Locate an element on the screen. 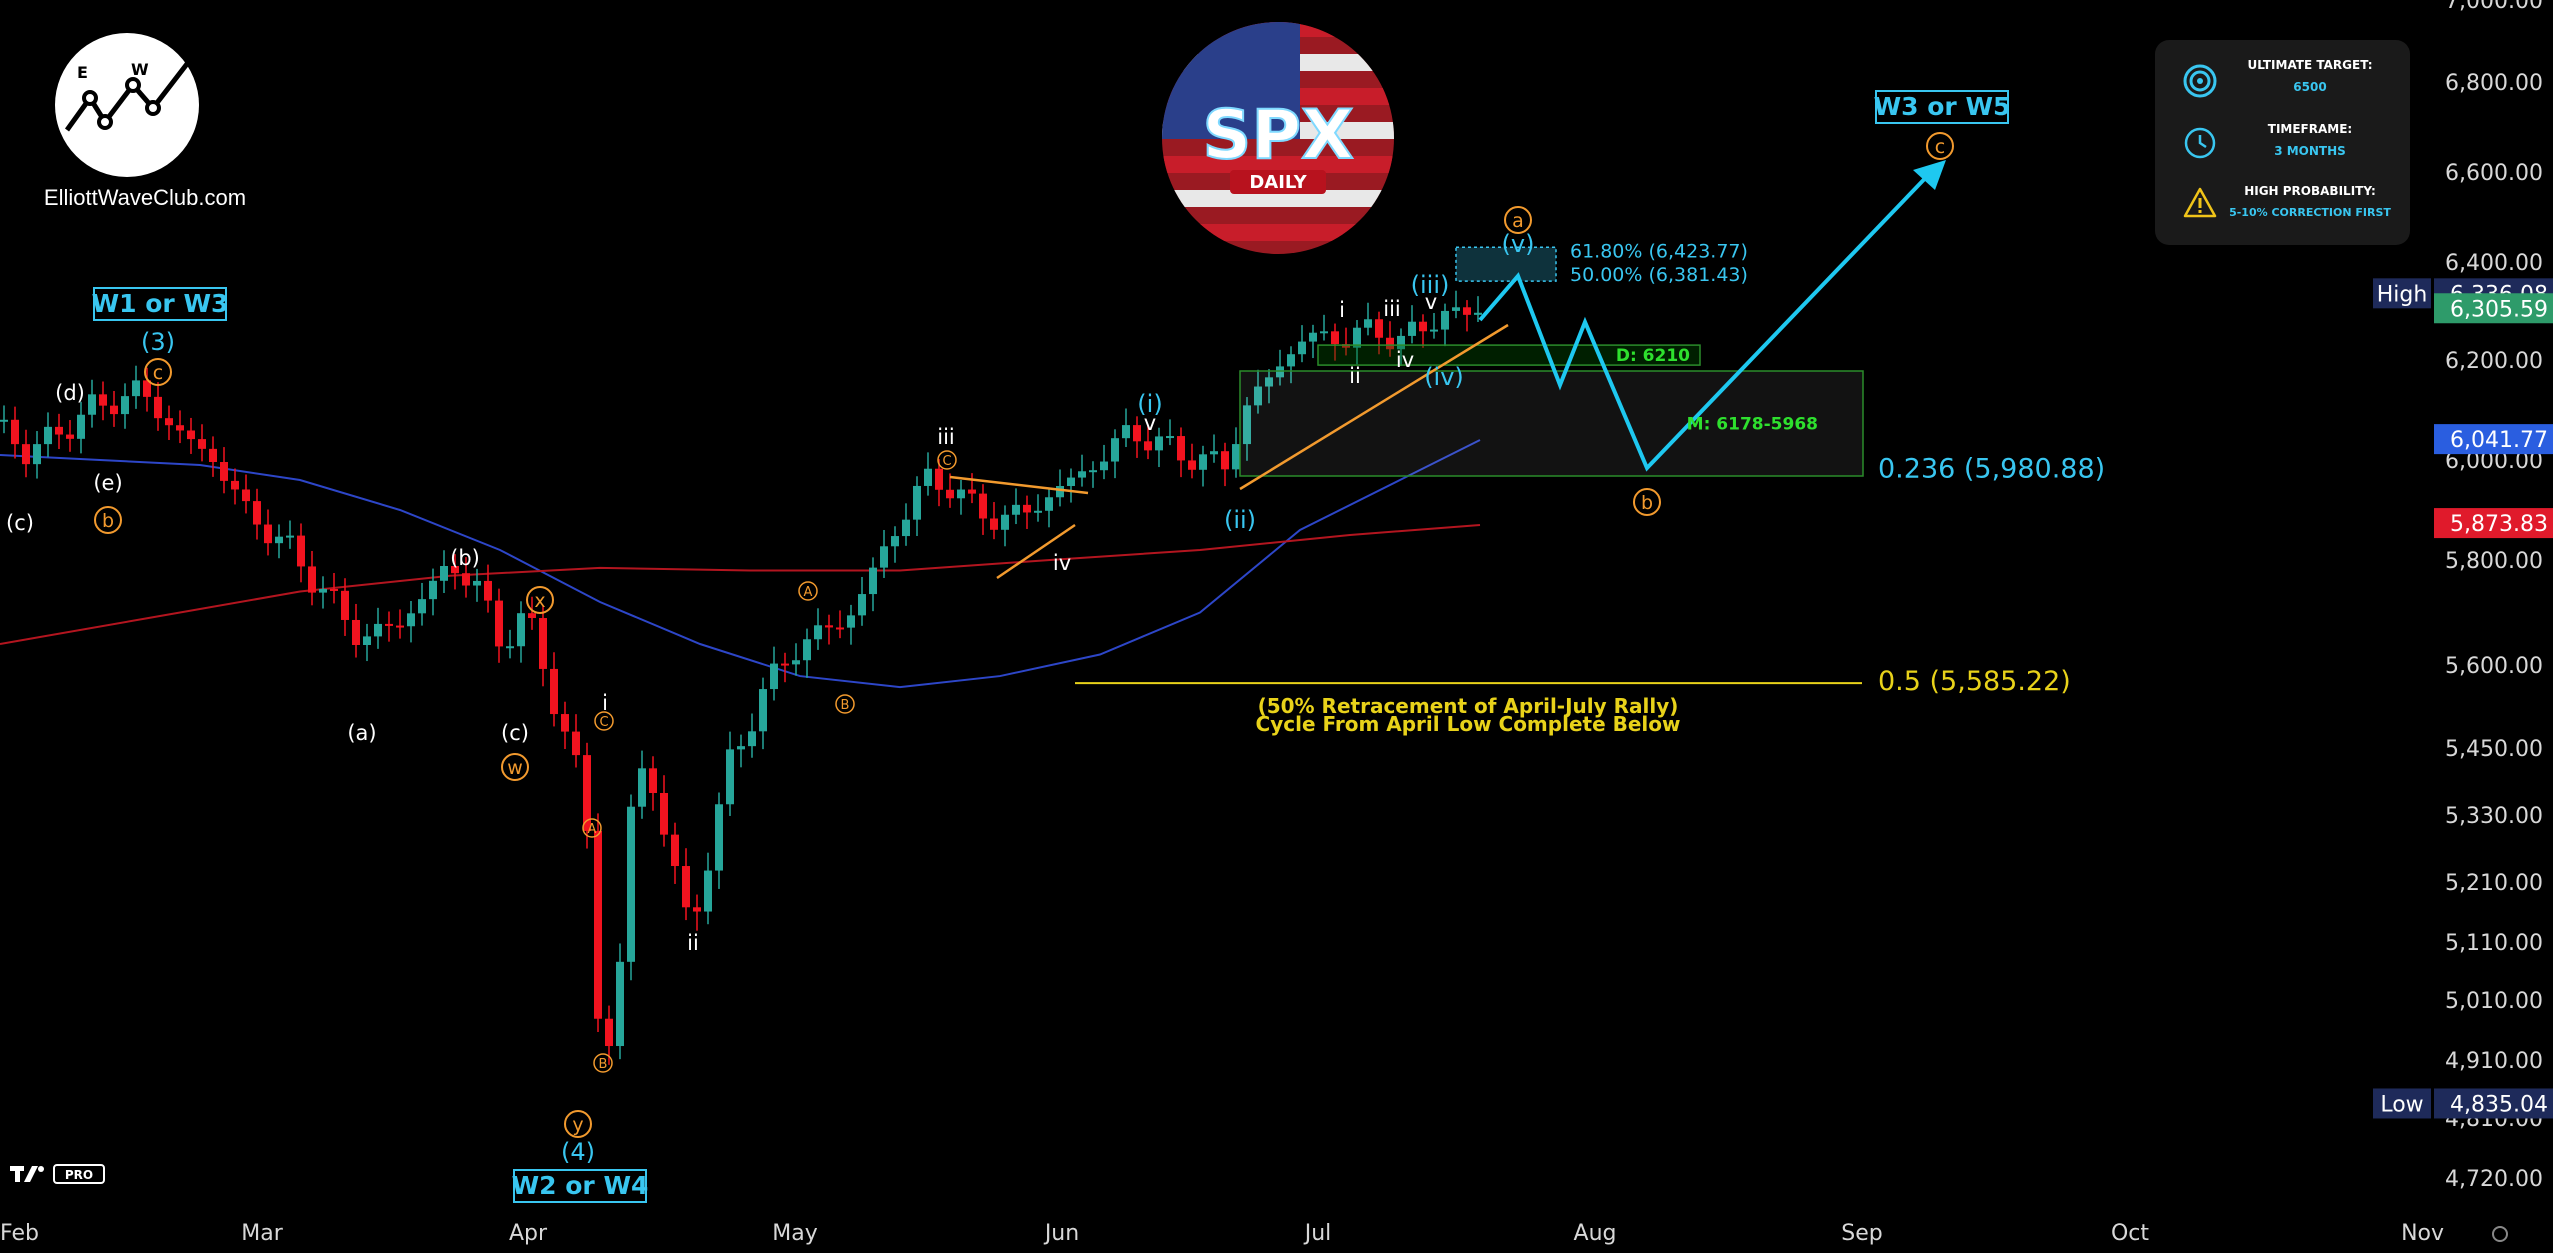 This screenshot has width=2553, height=1253. info-target-value: 6500 is located at coordinates (2310, 87).